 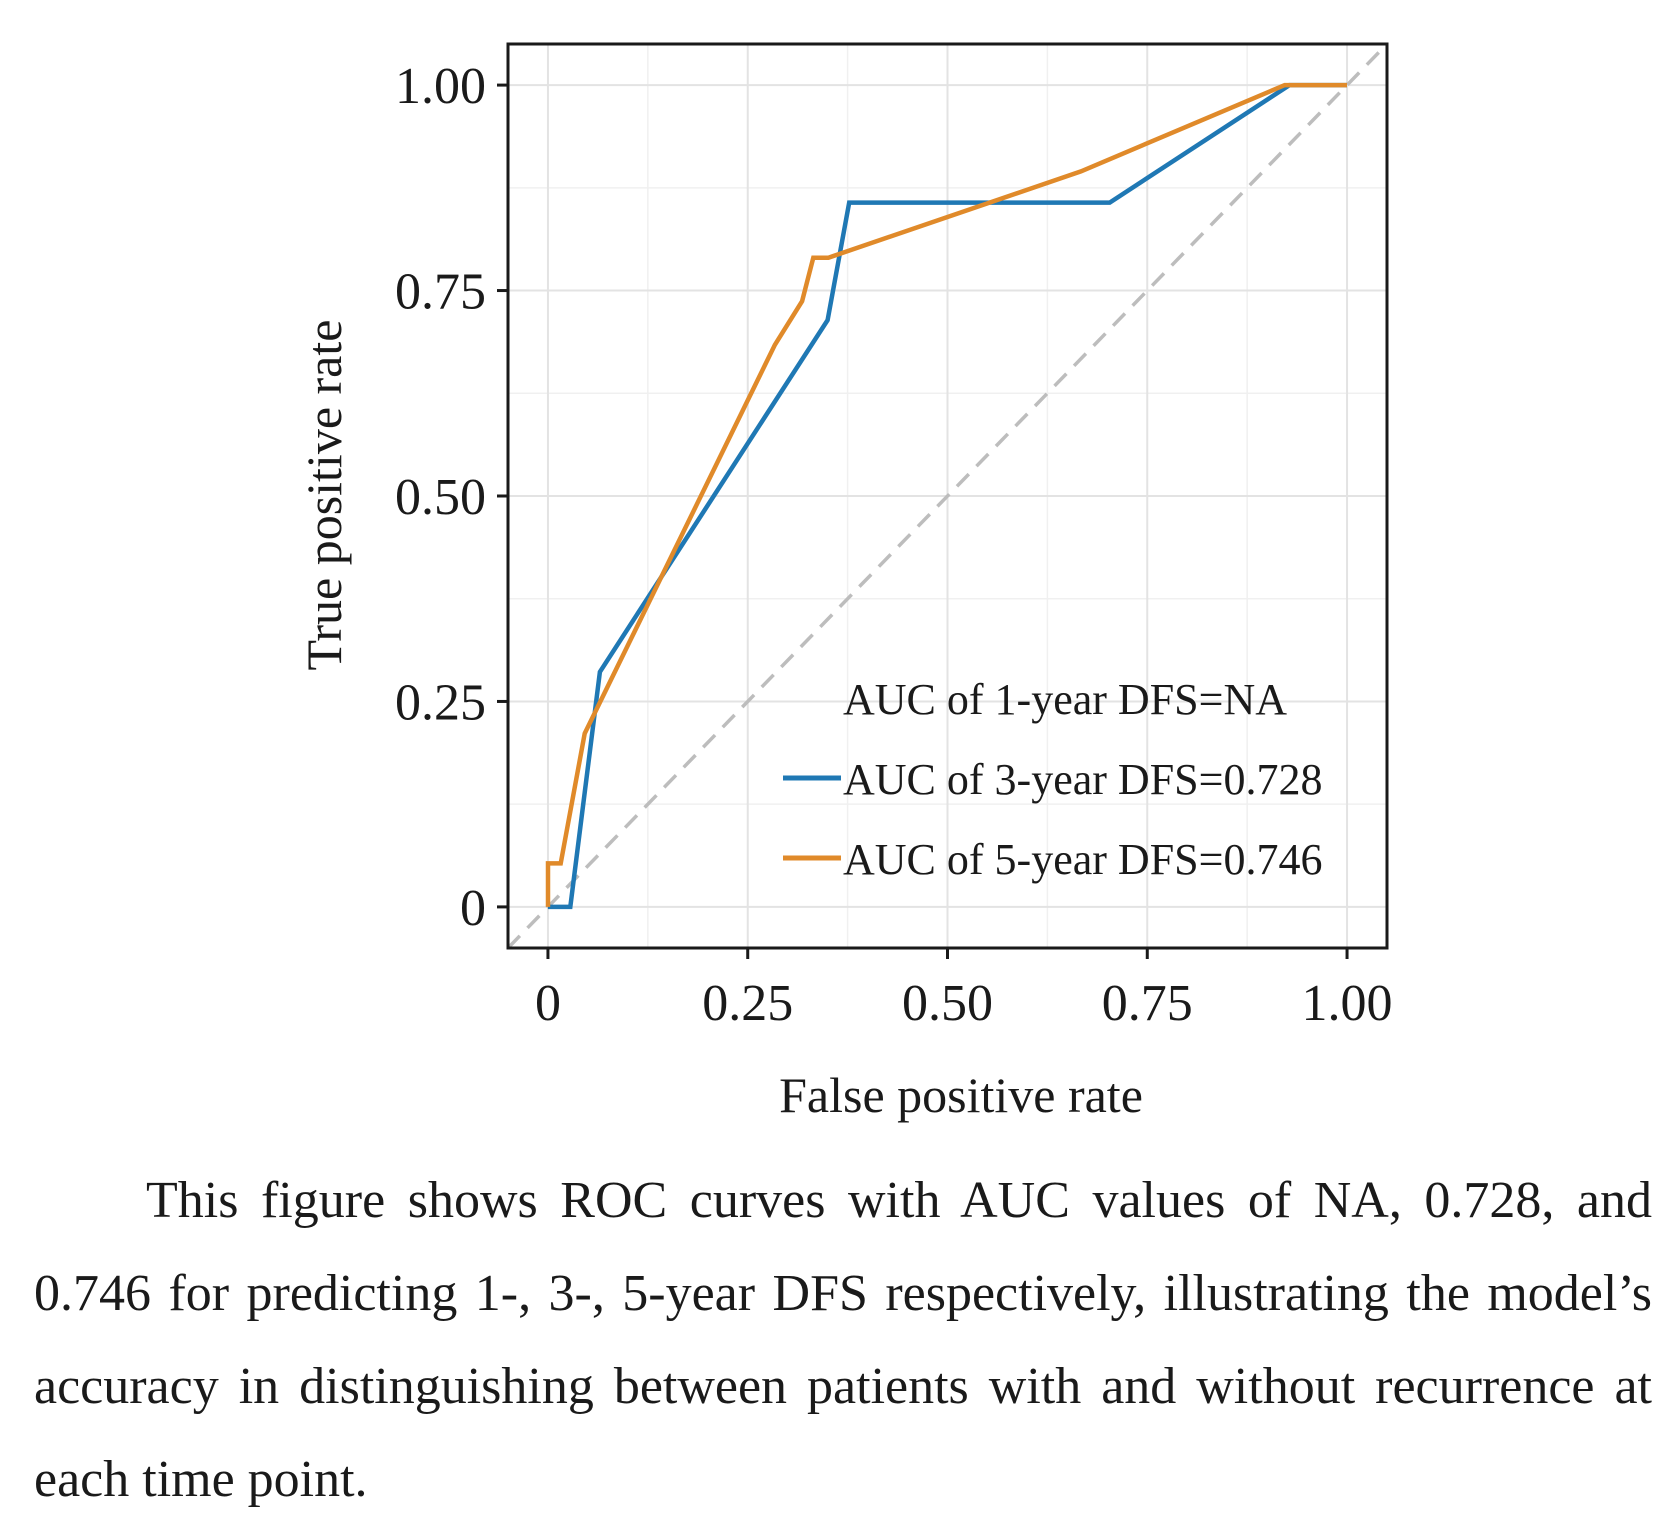 I want to click on x-tick-label: 1.00, so click(x=1347, y=1003).